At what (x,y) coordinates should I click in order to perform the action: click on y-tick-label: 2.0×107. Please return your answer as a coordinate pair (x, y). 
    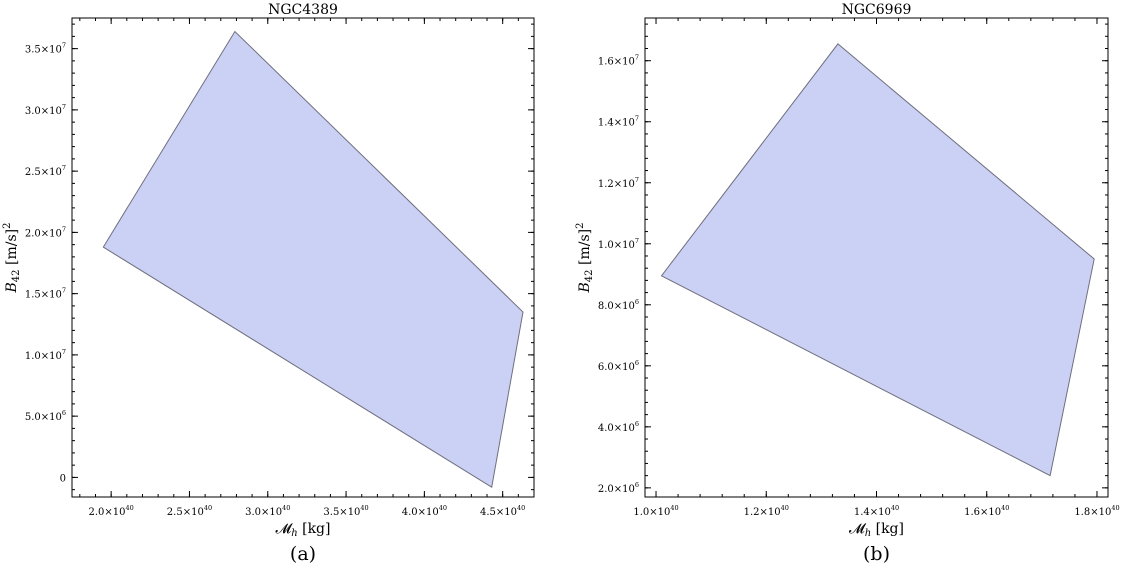
    Looking at the image, I should click on (45, 232).